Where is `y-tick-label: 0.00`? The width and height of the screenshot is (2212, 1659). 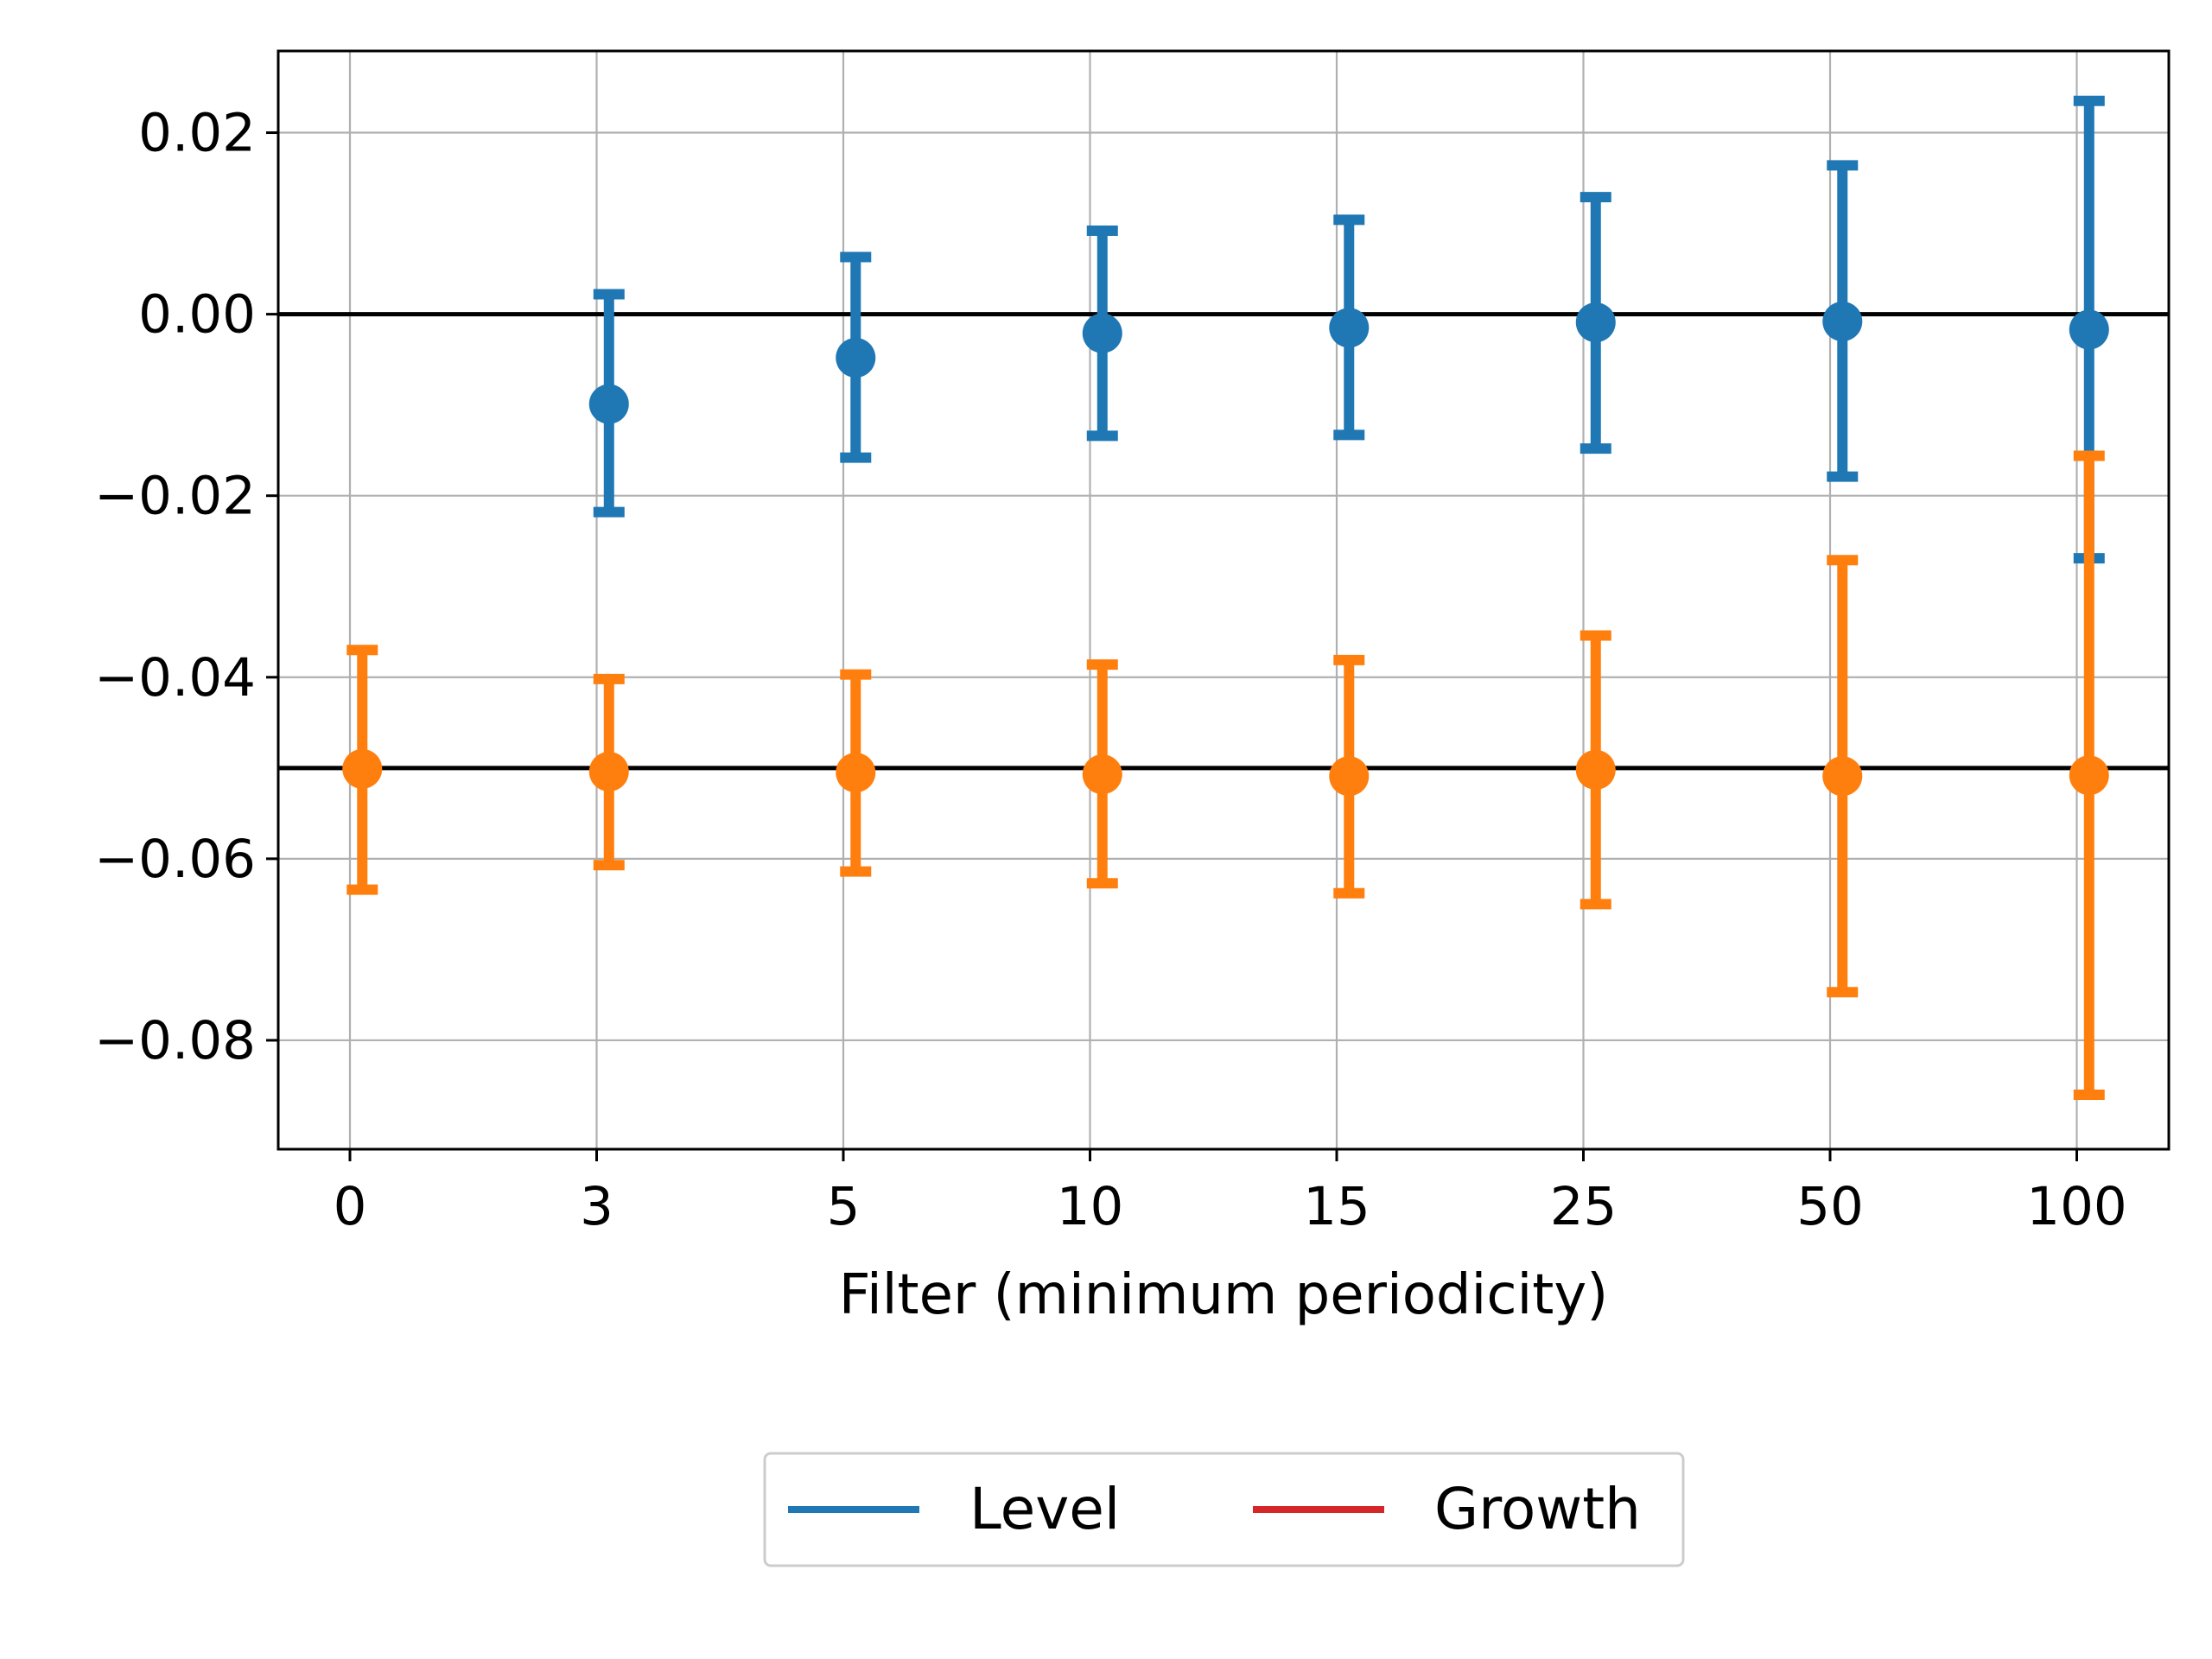
y-tick-label: 0.00 is located at coordinates (197, 315).